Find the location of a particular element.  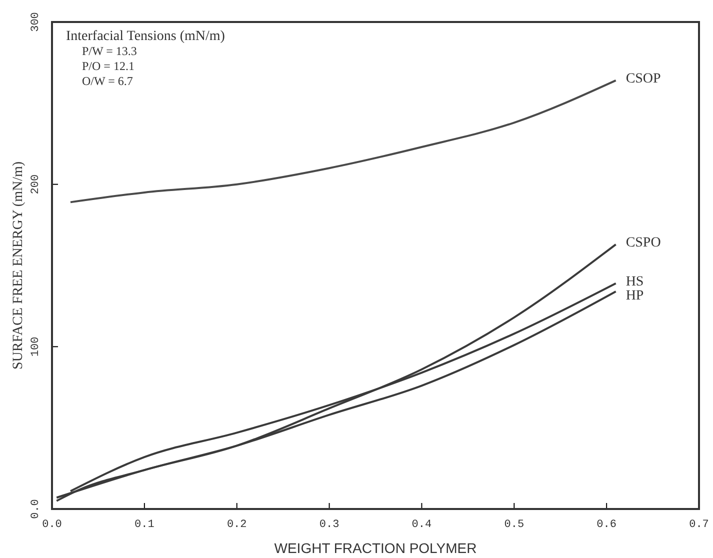

x-tick-label: 0.4 is located at coordinates (422, 524).